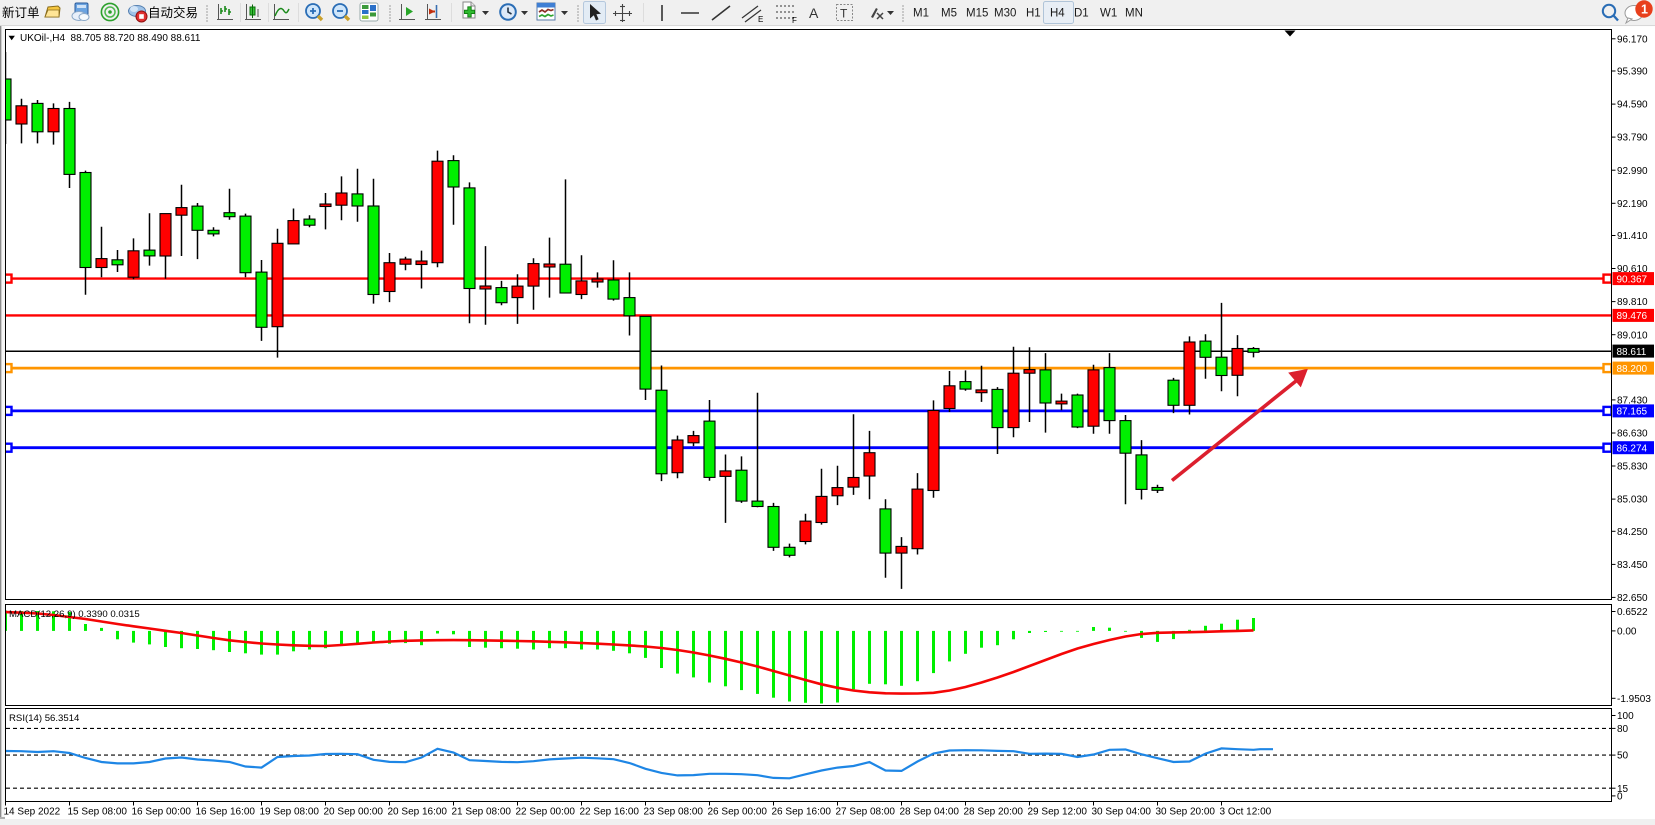 This screenshot has height=825, width=1655. What do you see at coordinates (738, 812) in the screenshot?
I see `svg-text: 26 Sep 00:00` at bounding box center [738, 812].